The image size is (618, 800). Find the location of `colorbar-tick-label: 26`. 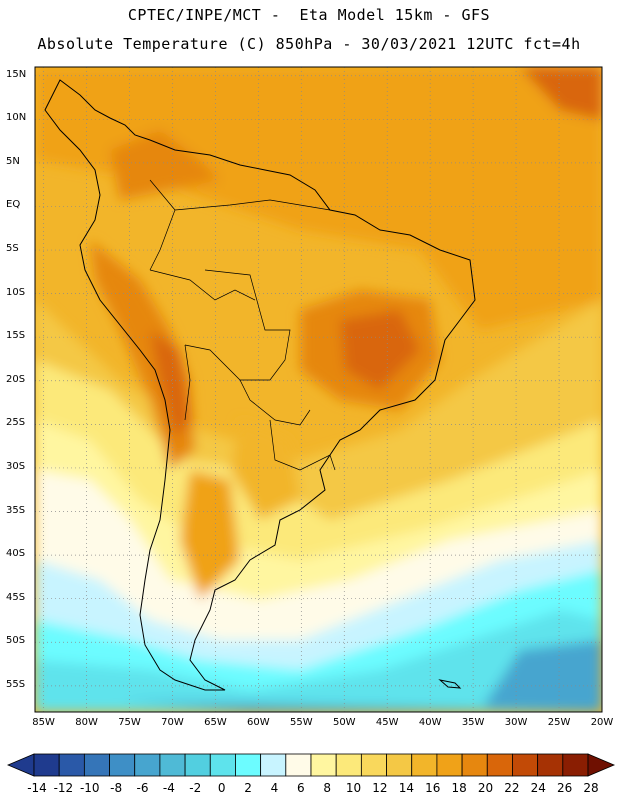

colorbar-tick-label: 26 is located at coordinates (564, 788).